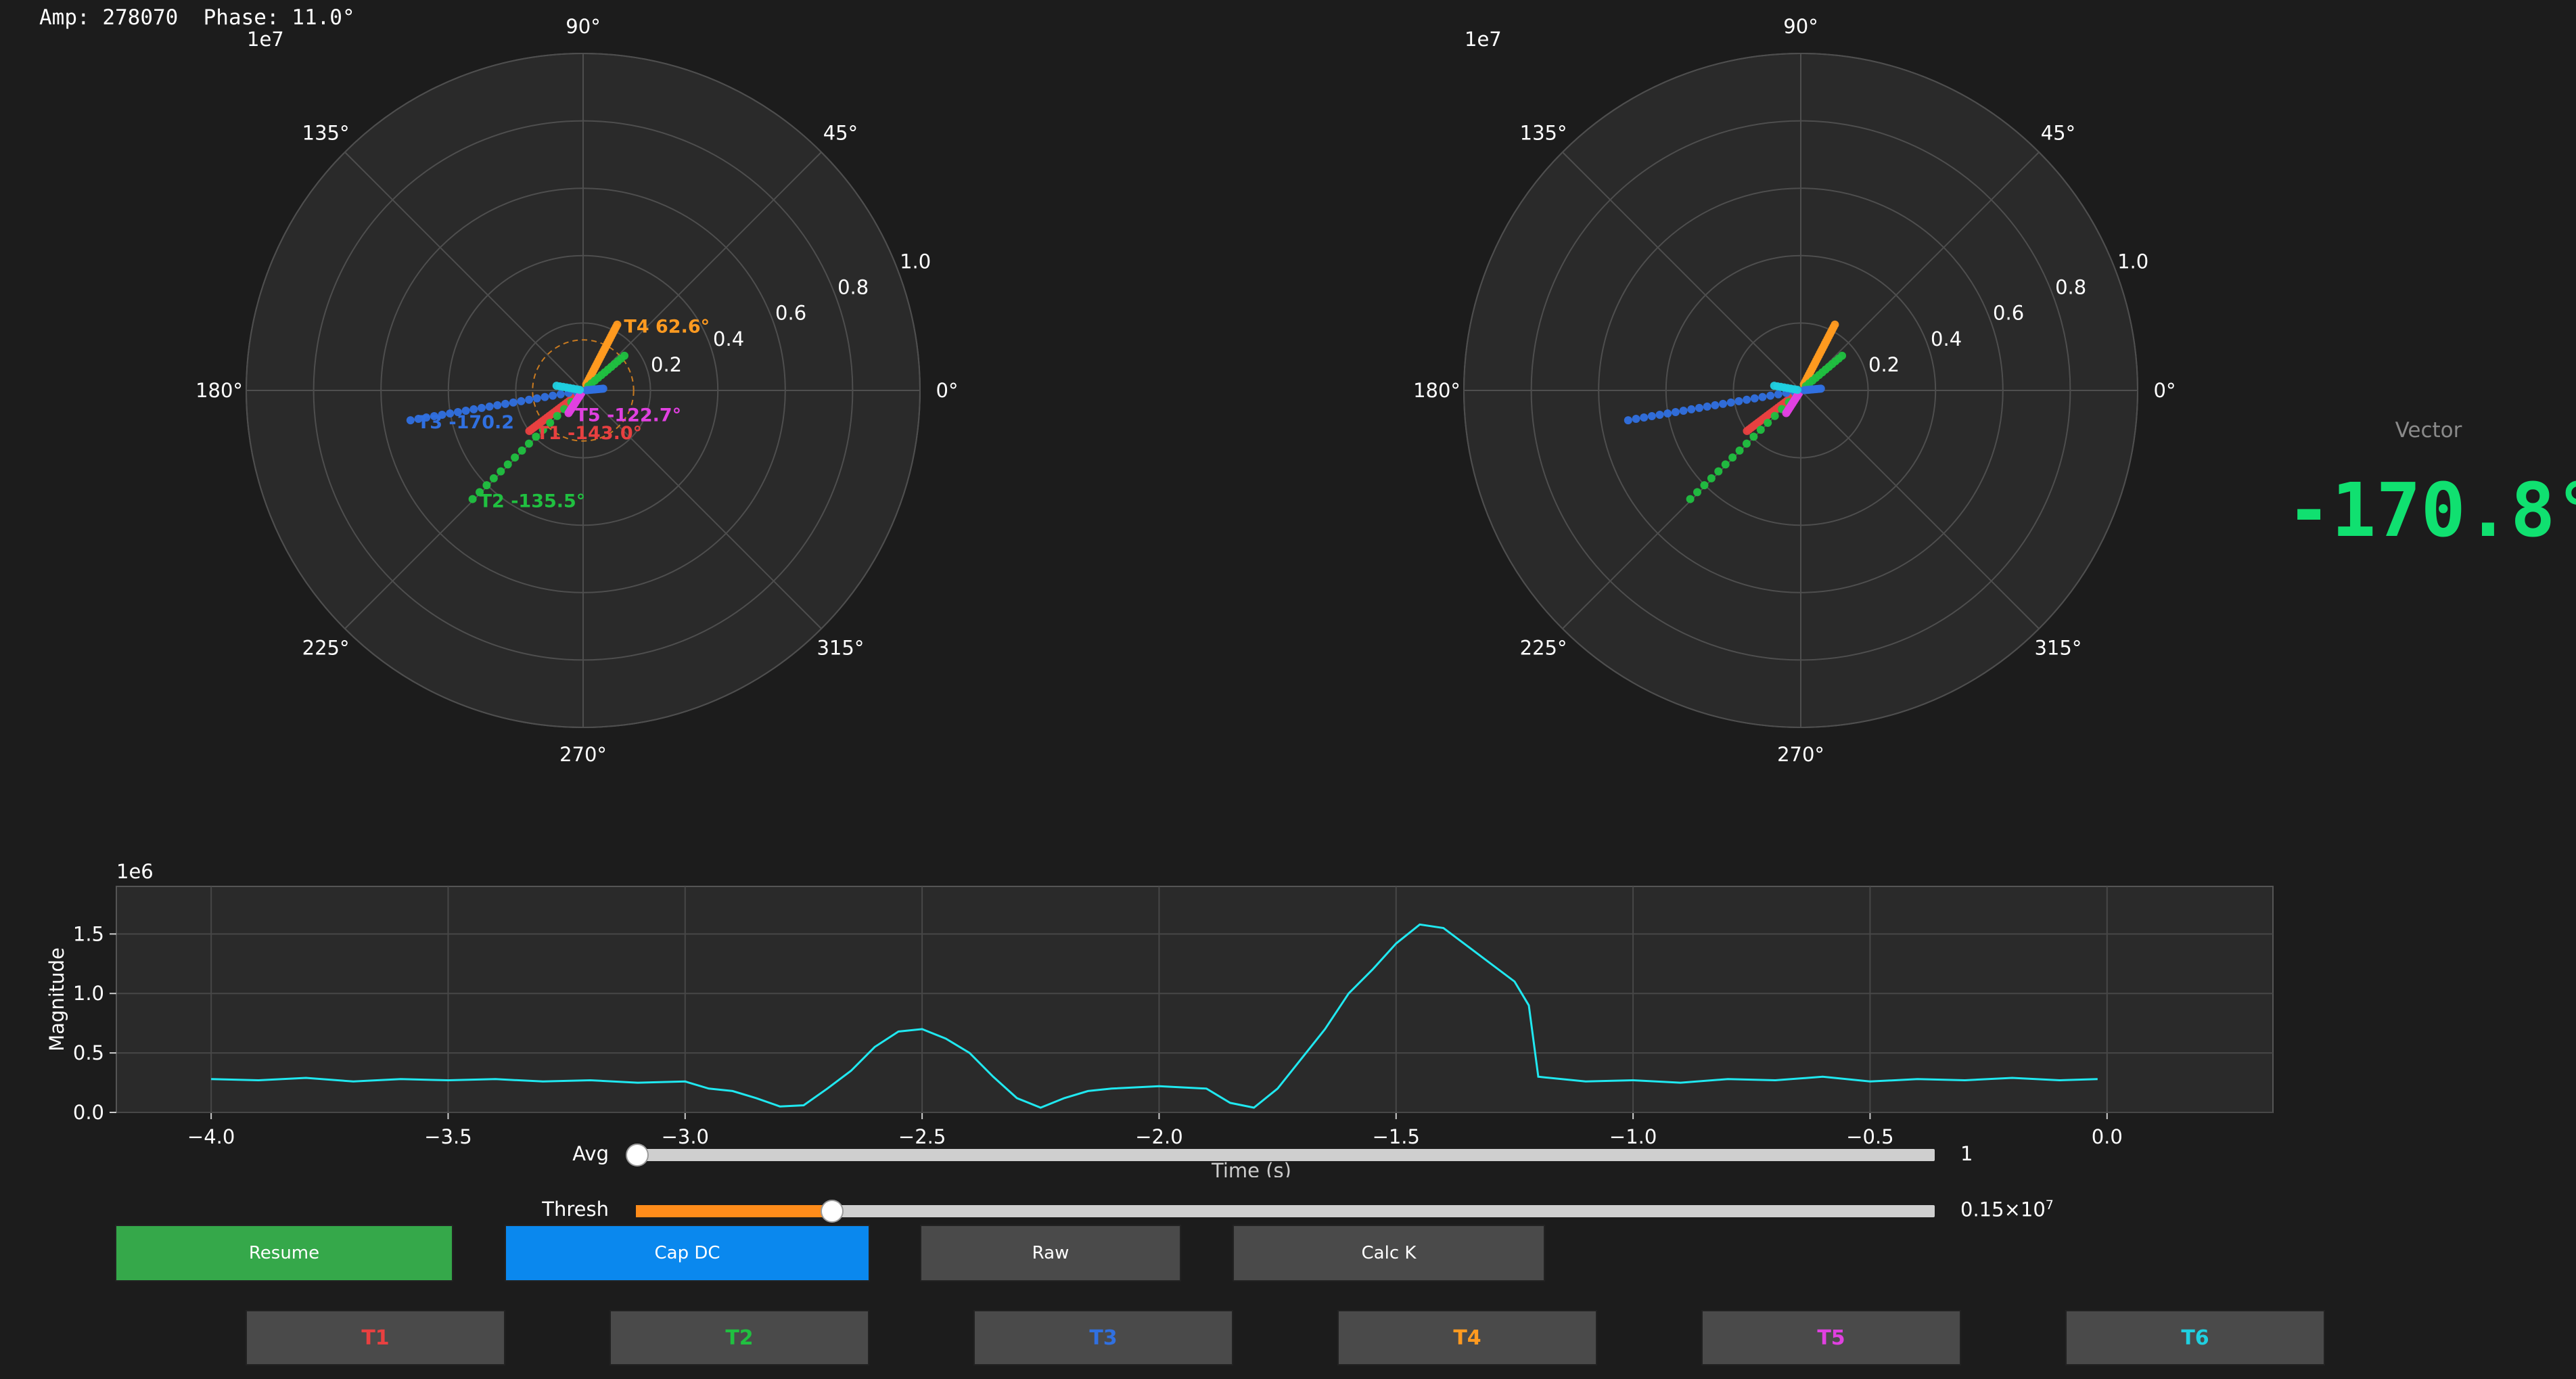 The image size is (2576, 1379). I want to click on radial-tick-label: 1.0, so click(2132, 261).